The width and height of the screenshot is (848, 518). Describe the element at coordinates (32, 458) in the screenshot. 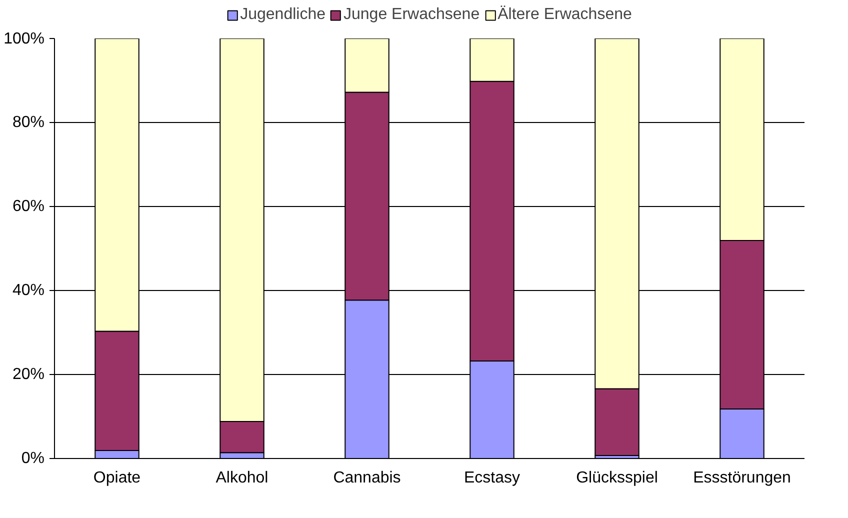

I see `y-tick-label: 0%` at that location.